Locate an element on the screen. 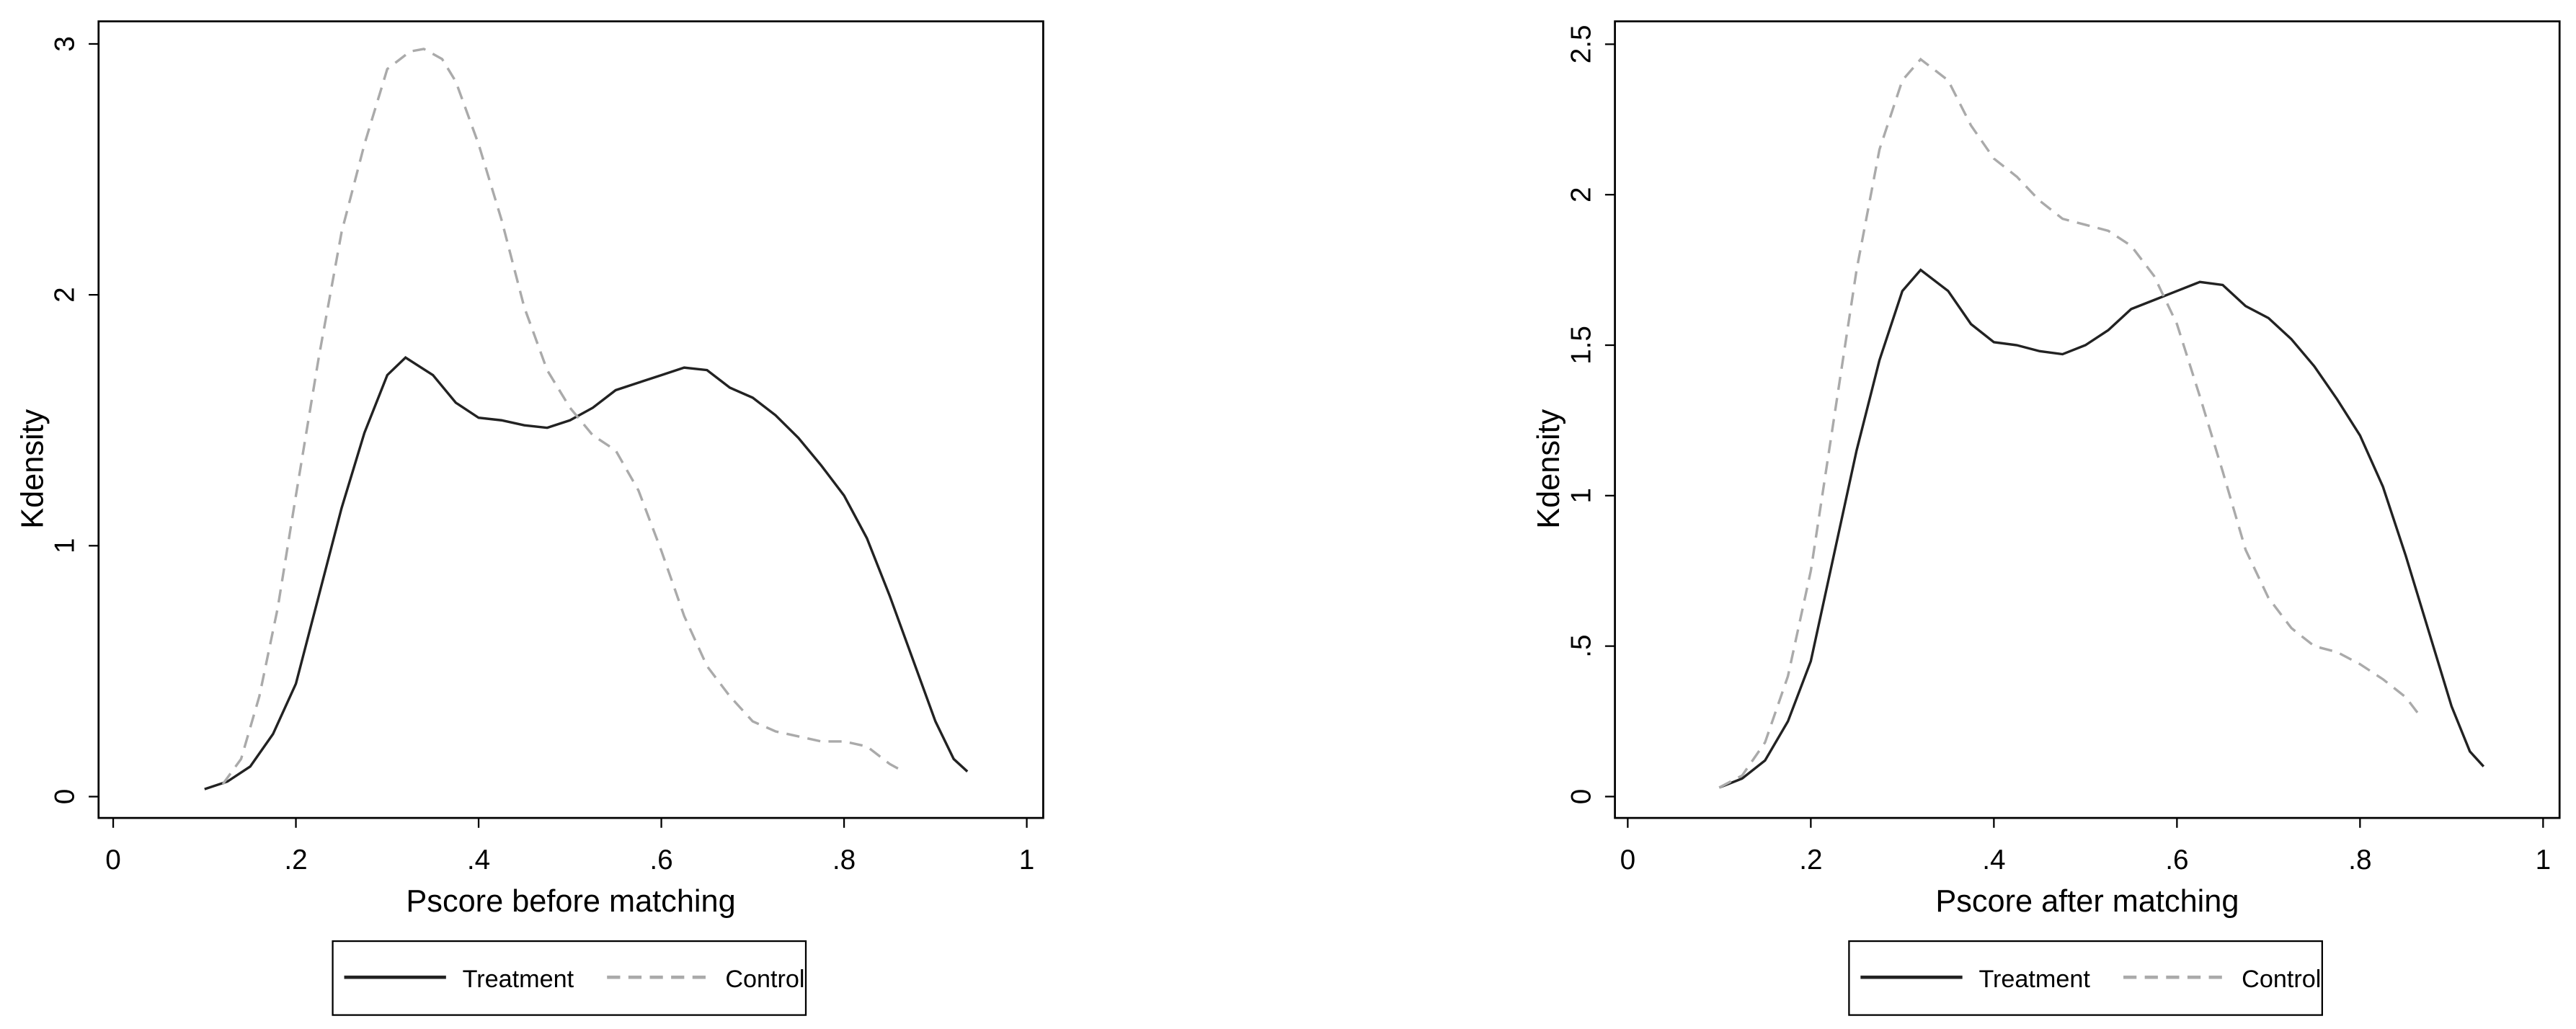 This screenshot has width=2576, height=1029. y-tick-label: .5 is located at coordinates (1580, 645).